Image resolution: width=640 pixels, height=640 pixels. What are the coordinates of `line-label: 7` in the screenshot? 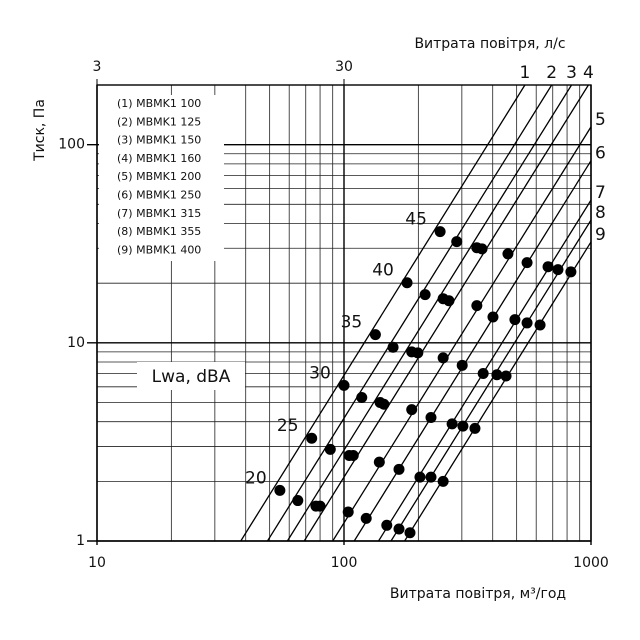 It's located at (600, 193).